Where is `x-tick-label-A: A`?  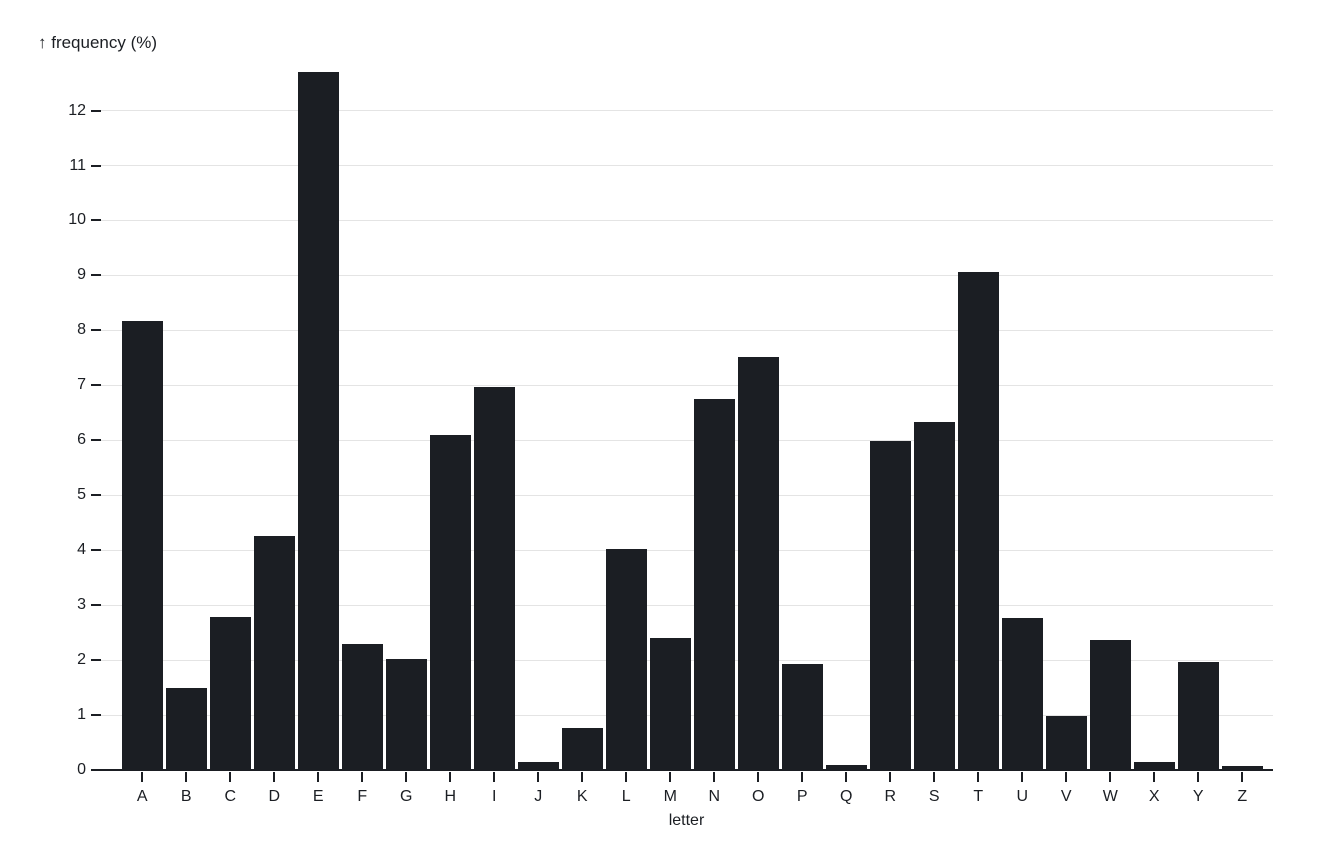 x-tick-label-A: A is located at coordinates (142, 796).